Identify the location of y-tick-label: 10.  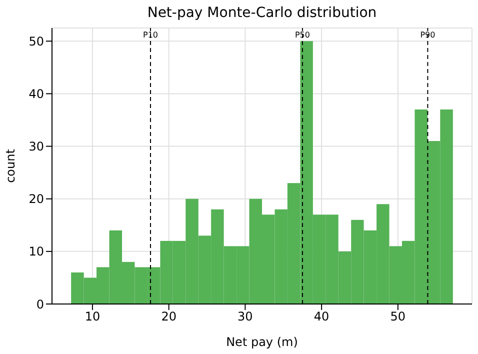
(36, 251).